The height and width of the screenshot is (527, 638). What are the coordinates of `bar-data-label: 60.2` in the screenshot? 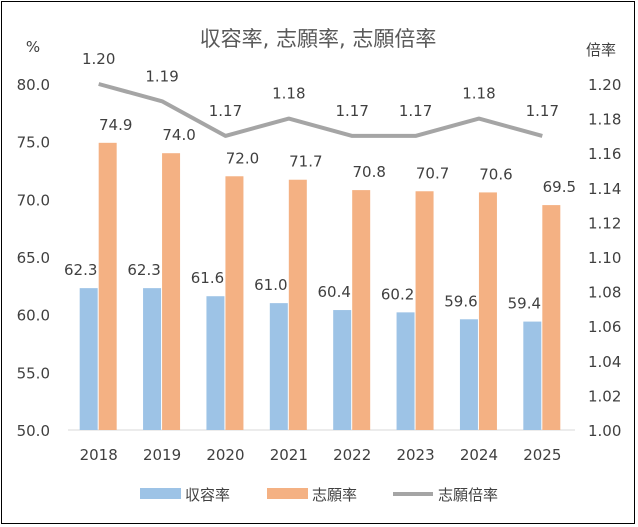 It's located at (397, 294).